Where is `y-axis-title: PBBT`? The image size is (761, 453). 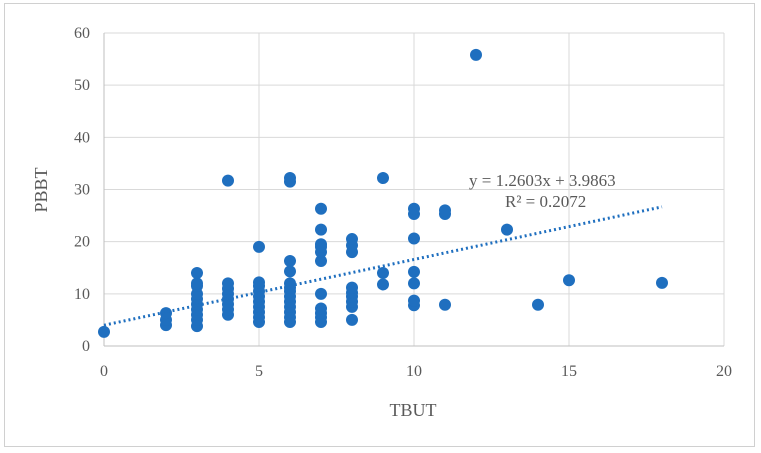 y-axis-title: PBBT is located at coordinates (41, 189).